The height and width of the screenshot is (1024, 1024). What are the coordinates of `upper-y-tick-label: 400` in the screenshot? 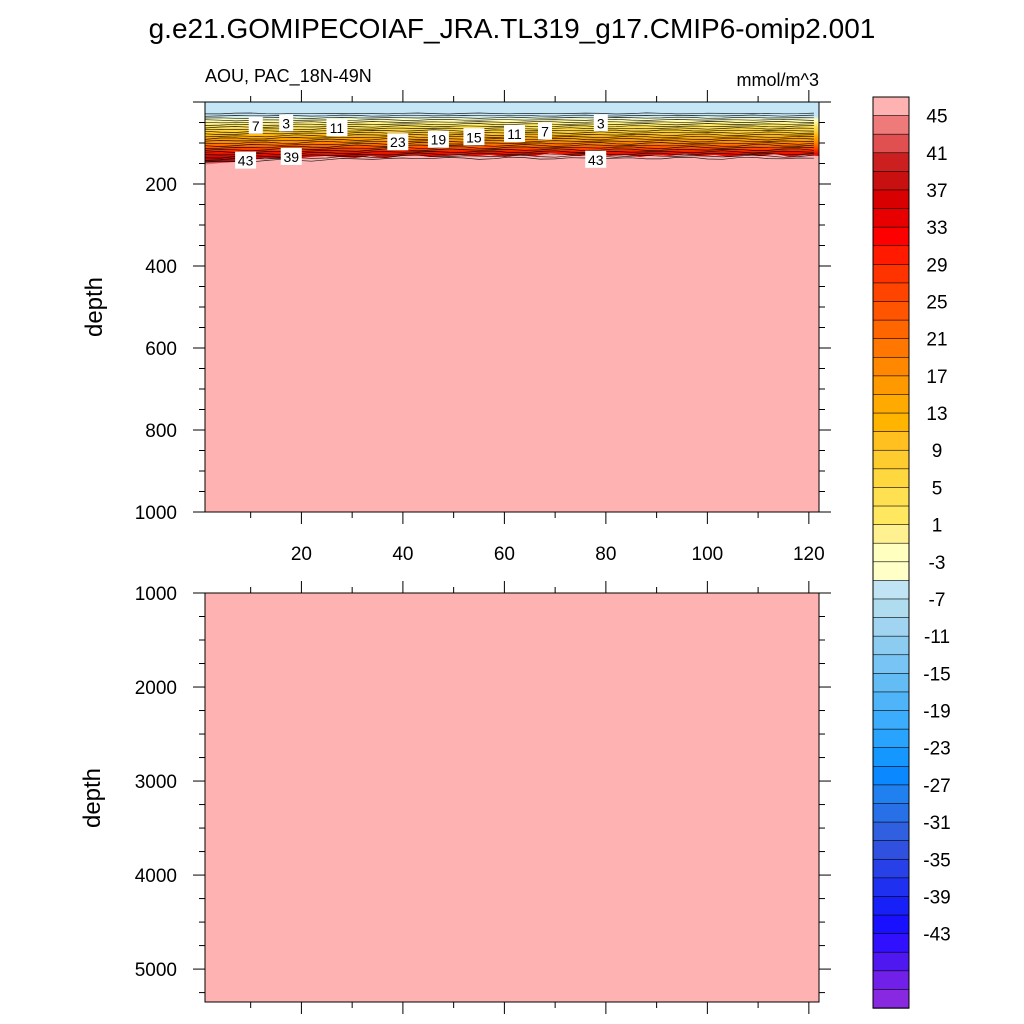 It's located at (161, 267).